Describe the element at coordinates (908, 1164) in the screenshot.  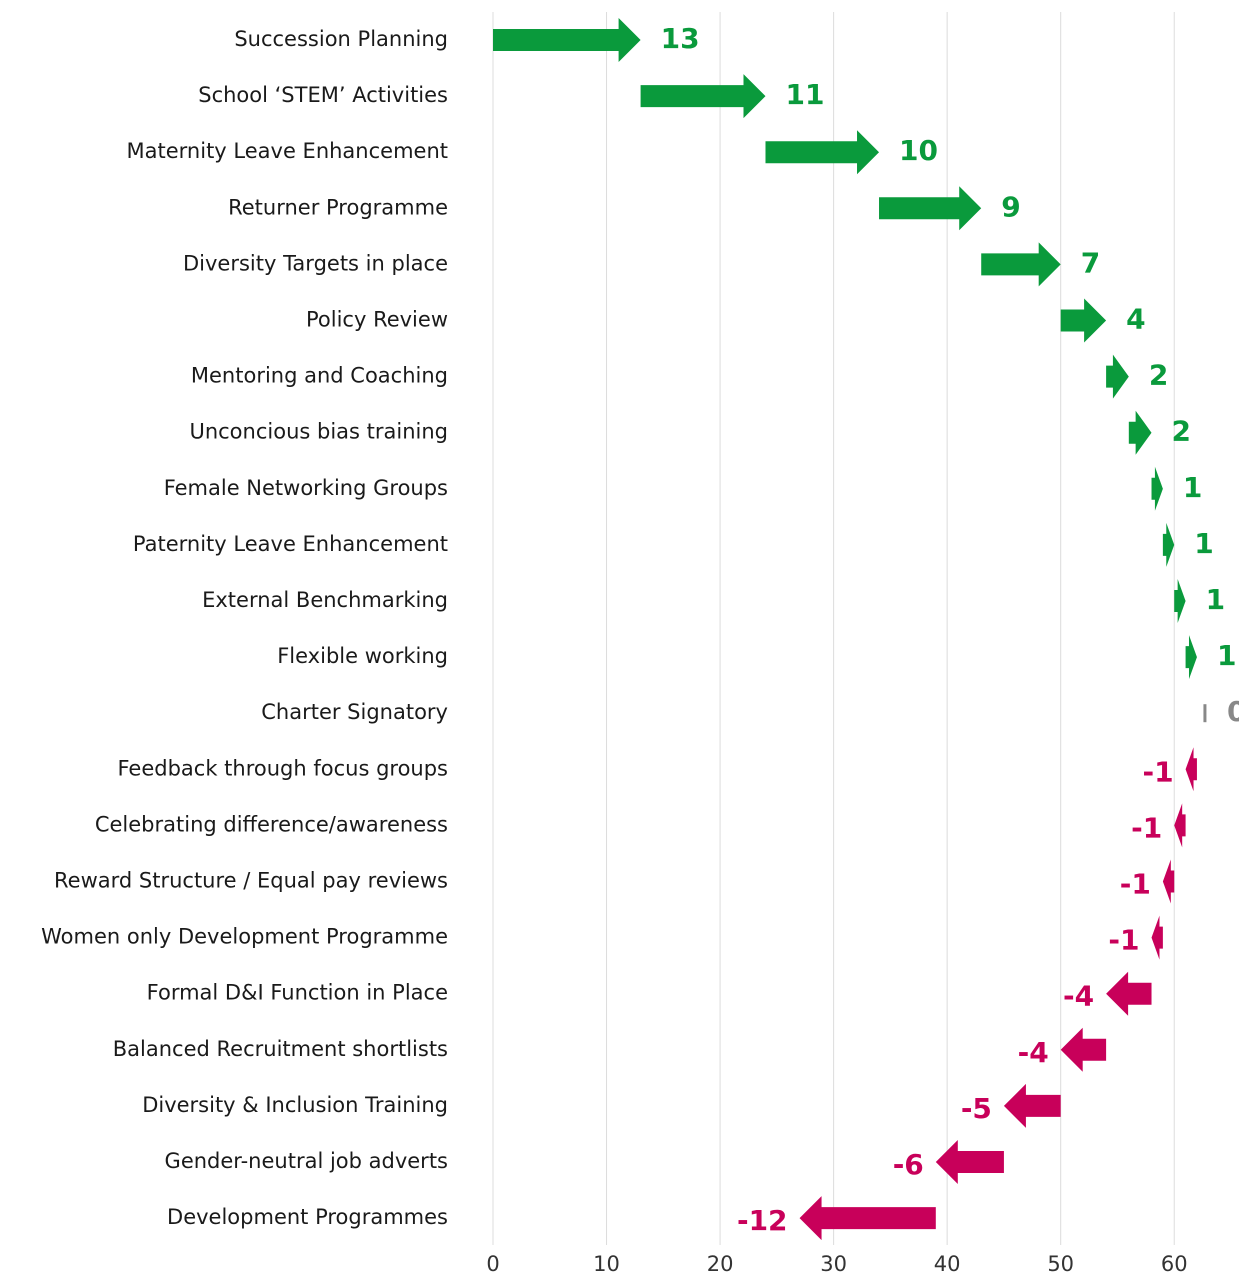
I see `value-label: -6` at that location.